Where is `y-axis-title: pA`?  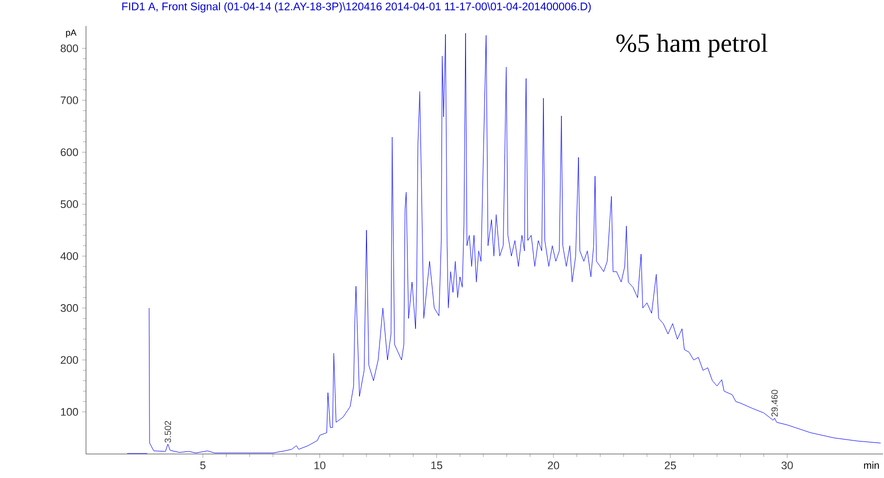
y-axis-title: pA is located at coordinates (71, 34).